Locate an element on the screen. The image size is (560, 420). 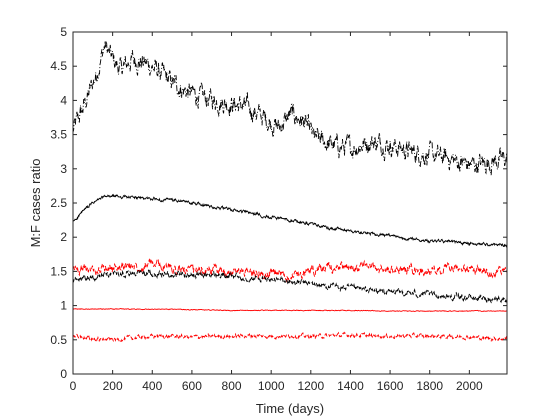
x-tick-label: 600 is located at coordinates (192, 386).